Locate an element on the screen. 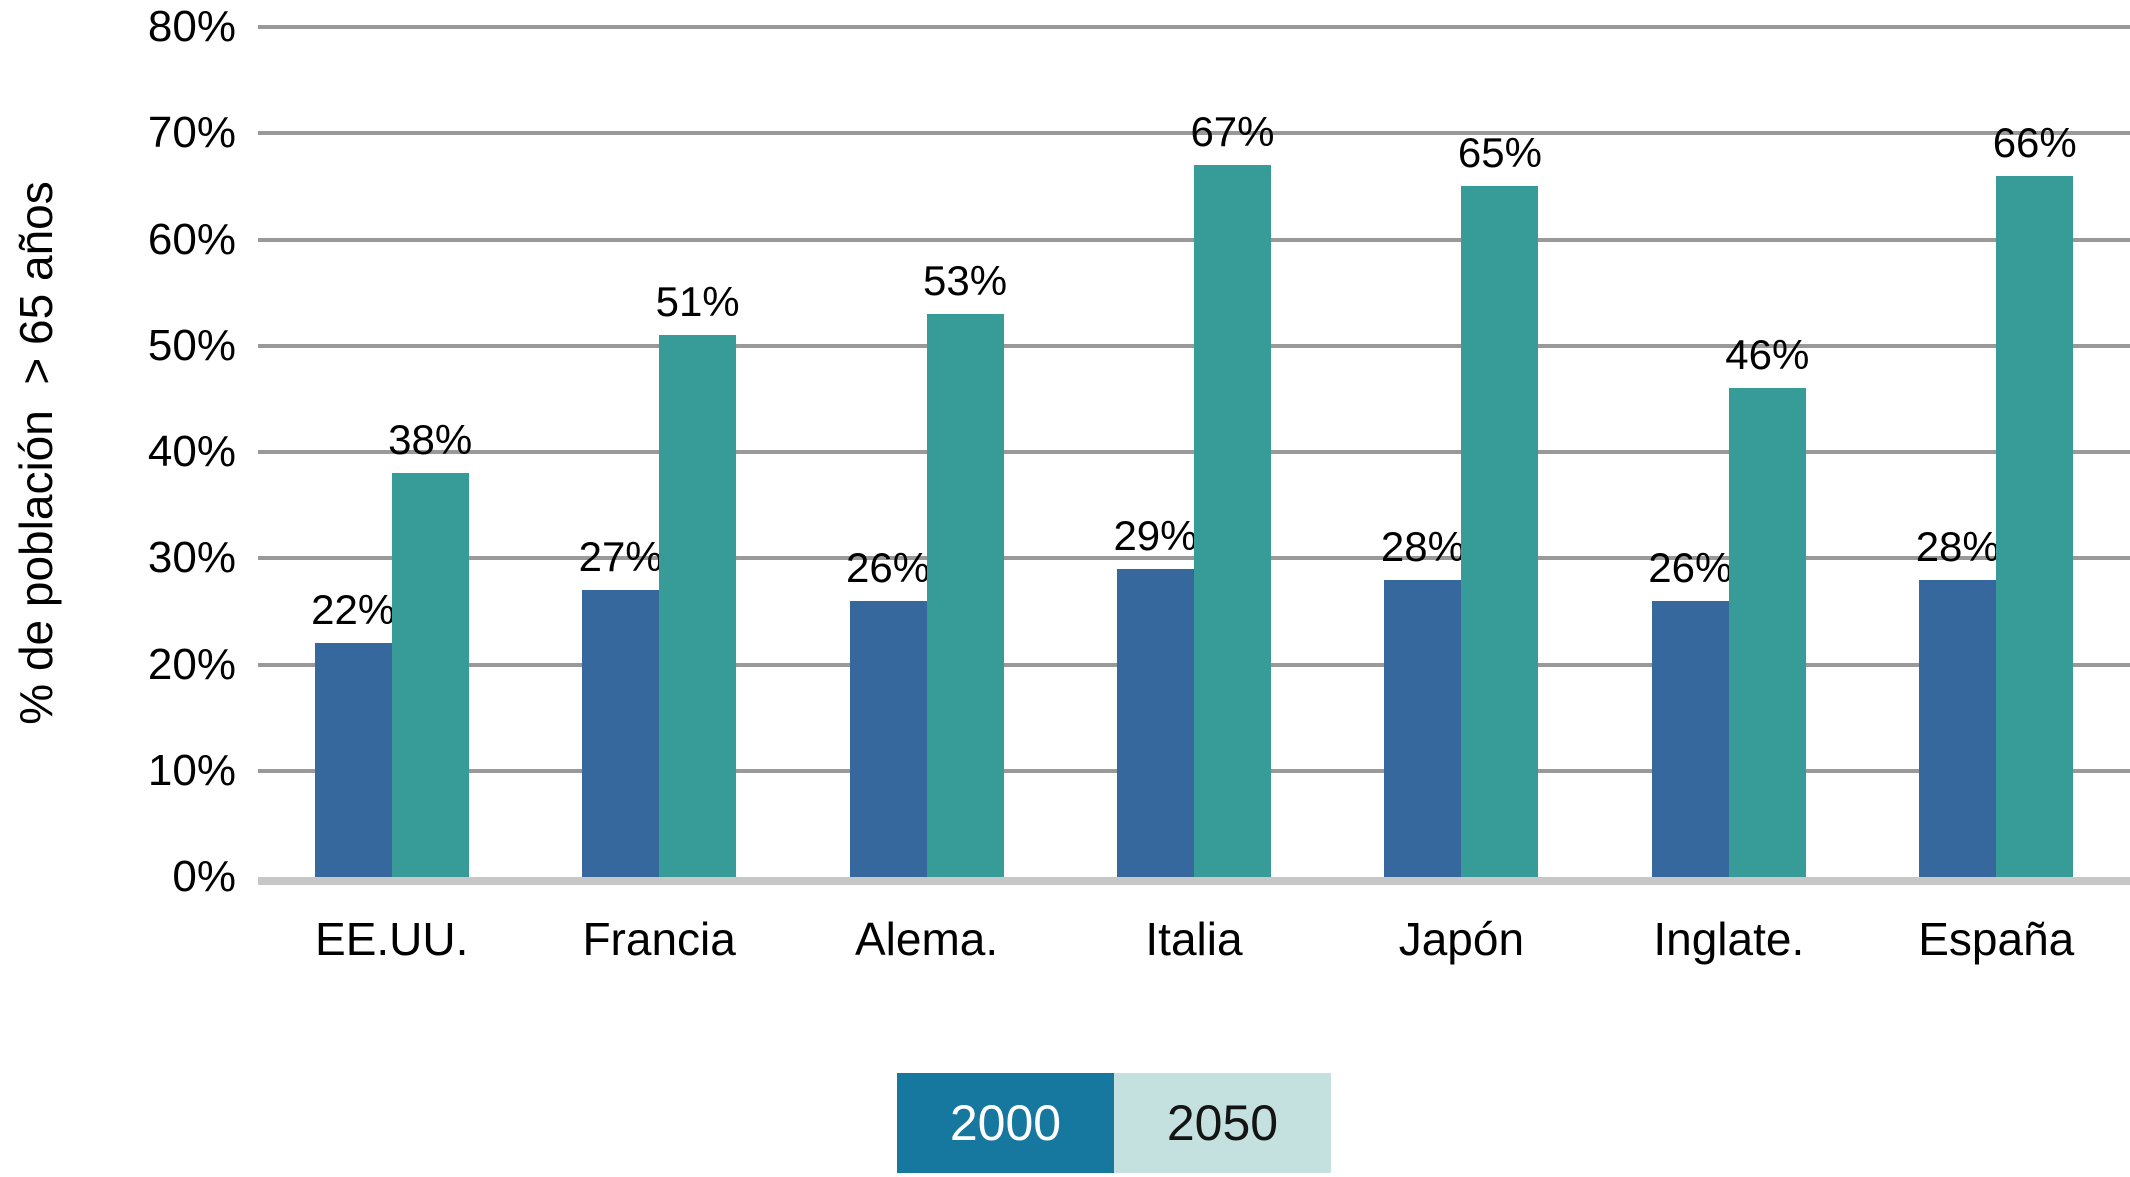 This screenshot has width=2130, height=1177. bar-value-label: 53% is located at coordinates (965, 280).